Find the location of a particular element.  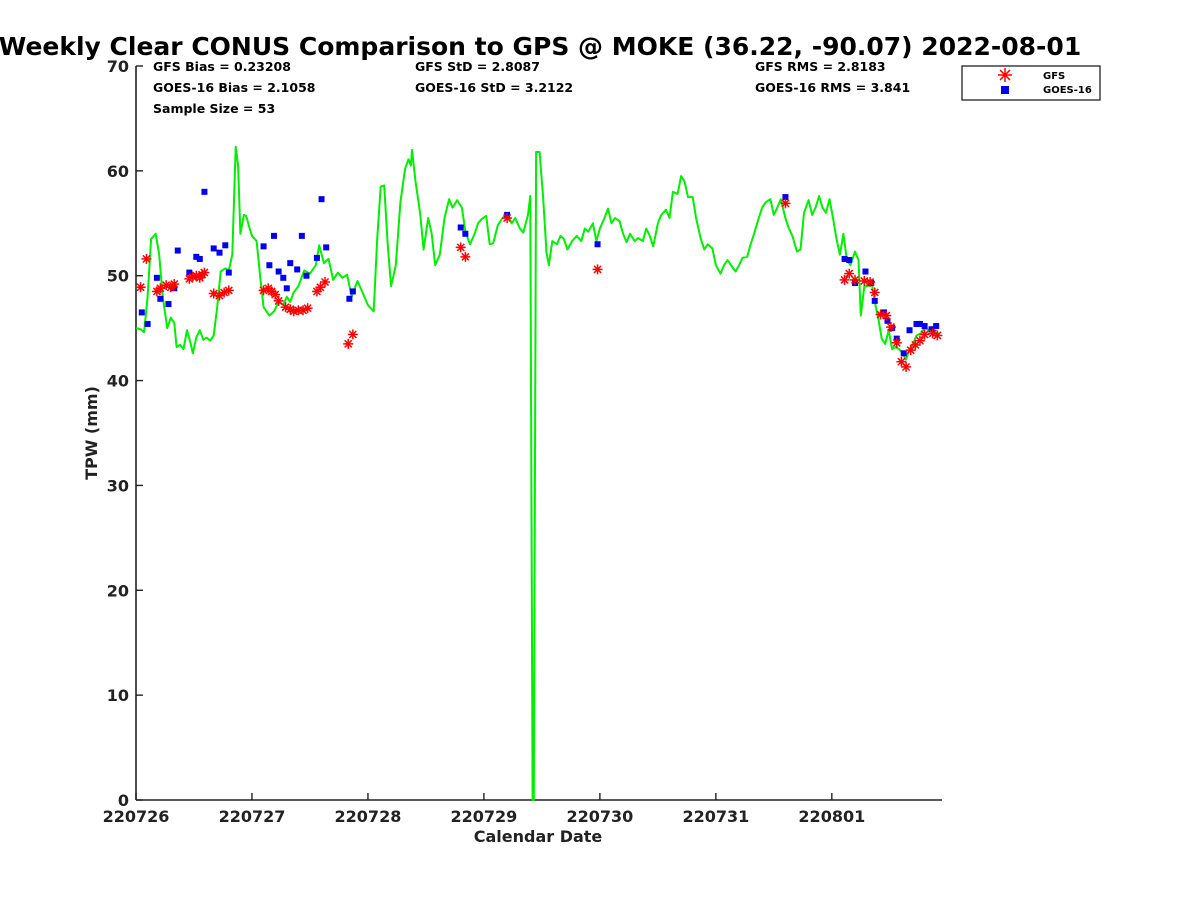

x-tick-label: 220728 is located at coordinates (368, 816).